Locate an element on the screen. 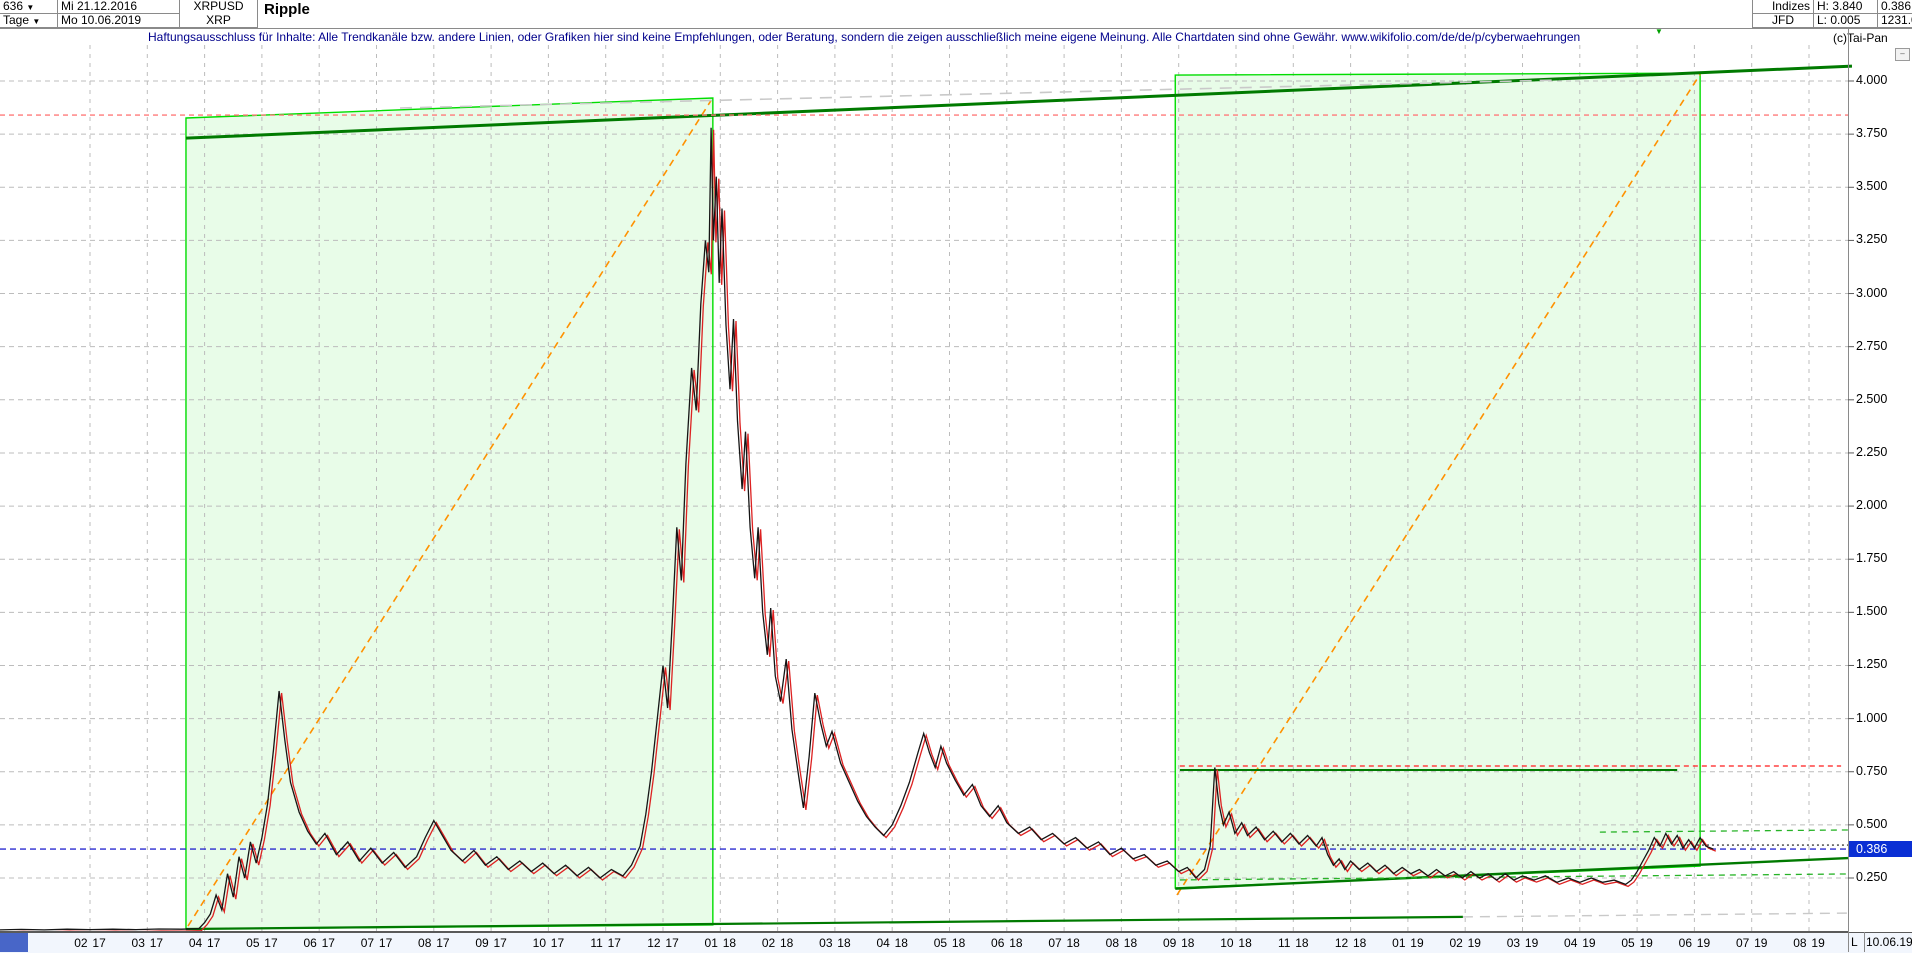  lower-flat-ghost-ext is located at coordinates (1657, 915).